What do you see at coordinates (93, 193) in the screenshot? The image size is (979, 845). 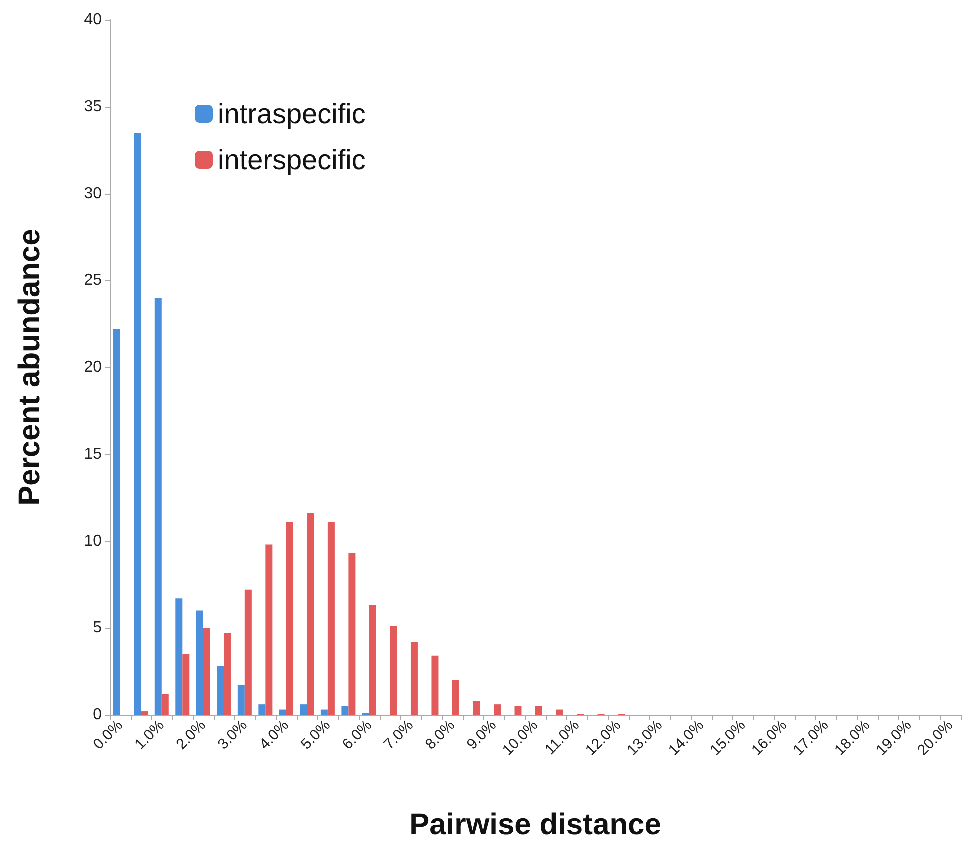 I see `y-tick-label: 30` at bounding box center [93, 193].